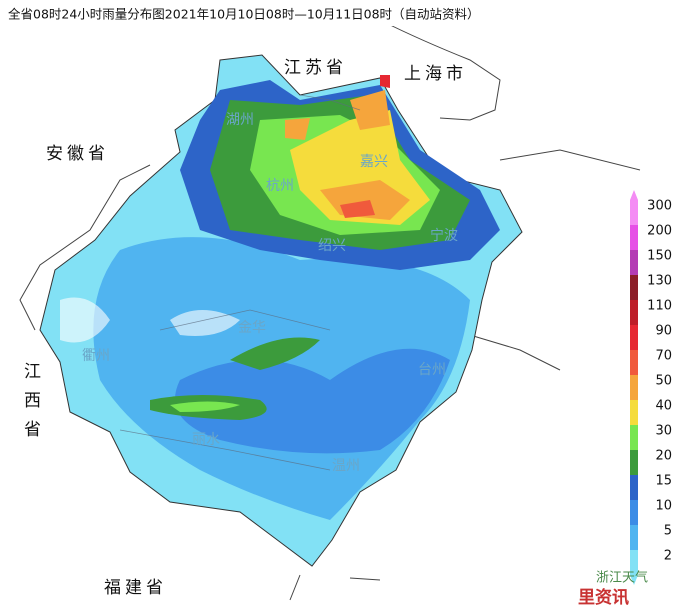 Image resolution: width=680 pixels, height=612 pixels. Describe the element at coordinates (315, 68) in the screenshot. I see `province-label: 江苏省` at that location.